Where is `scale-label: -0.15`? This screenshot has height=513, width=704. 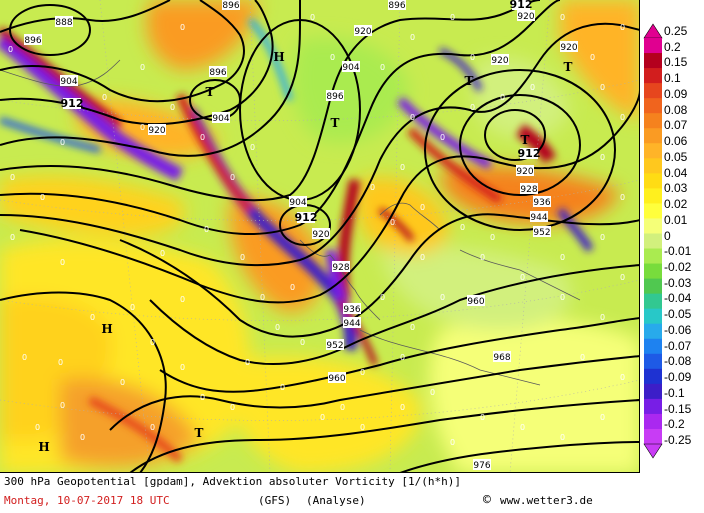
scale-label: -0.15 is located at coordinates (678, 408).